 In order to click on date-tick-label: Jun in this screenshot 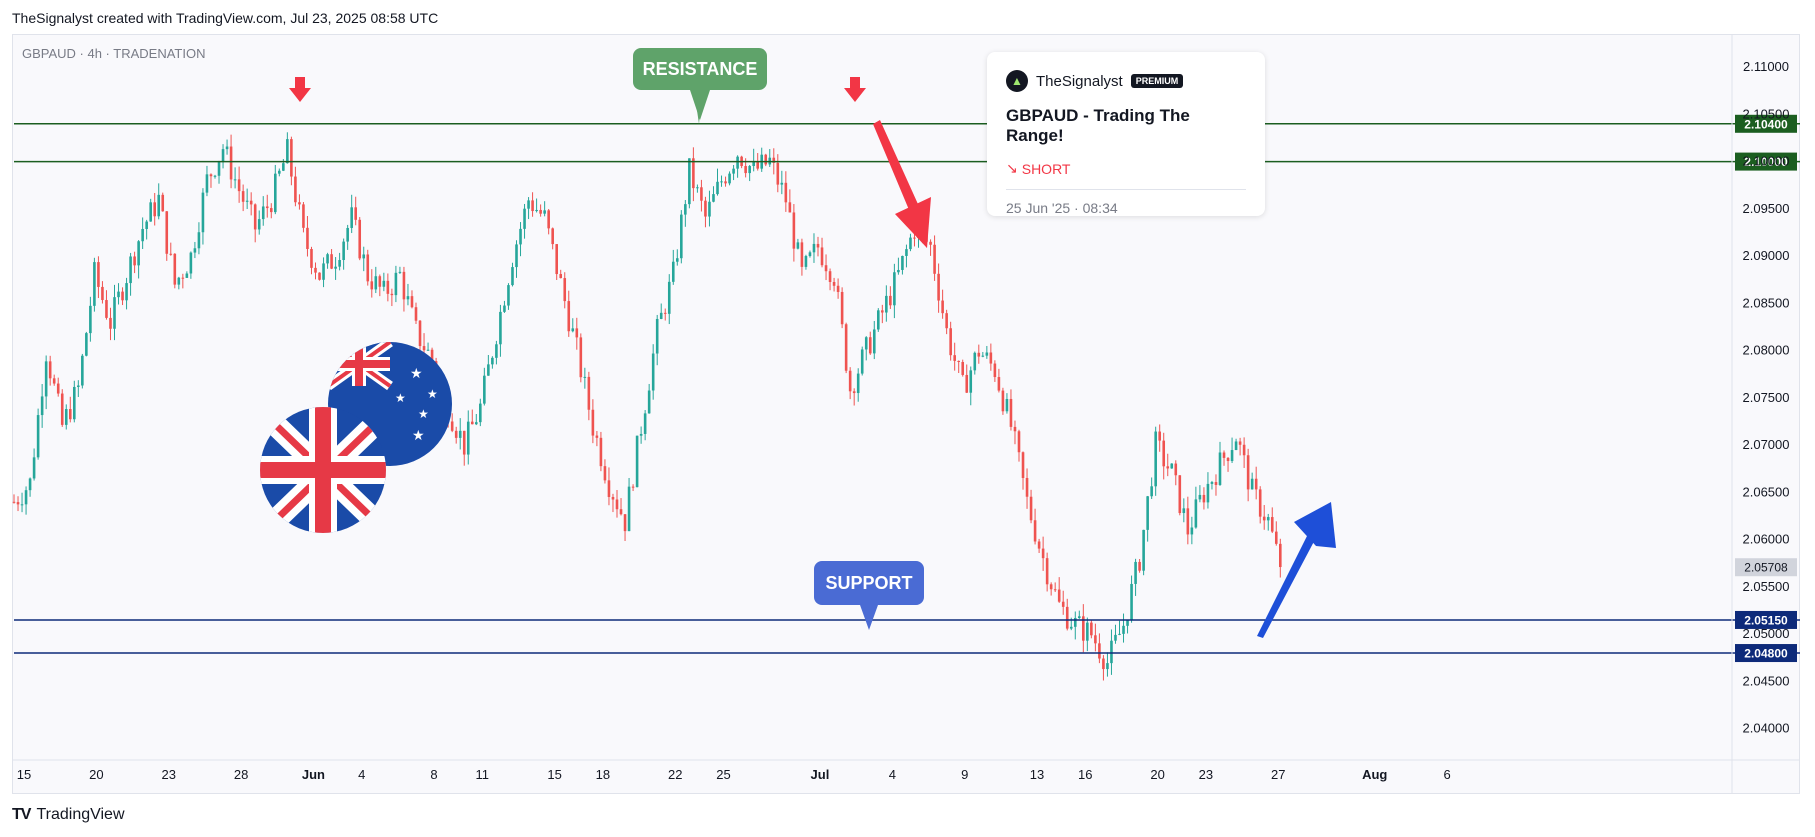, I will do `click(313, 774)`.